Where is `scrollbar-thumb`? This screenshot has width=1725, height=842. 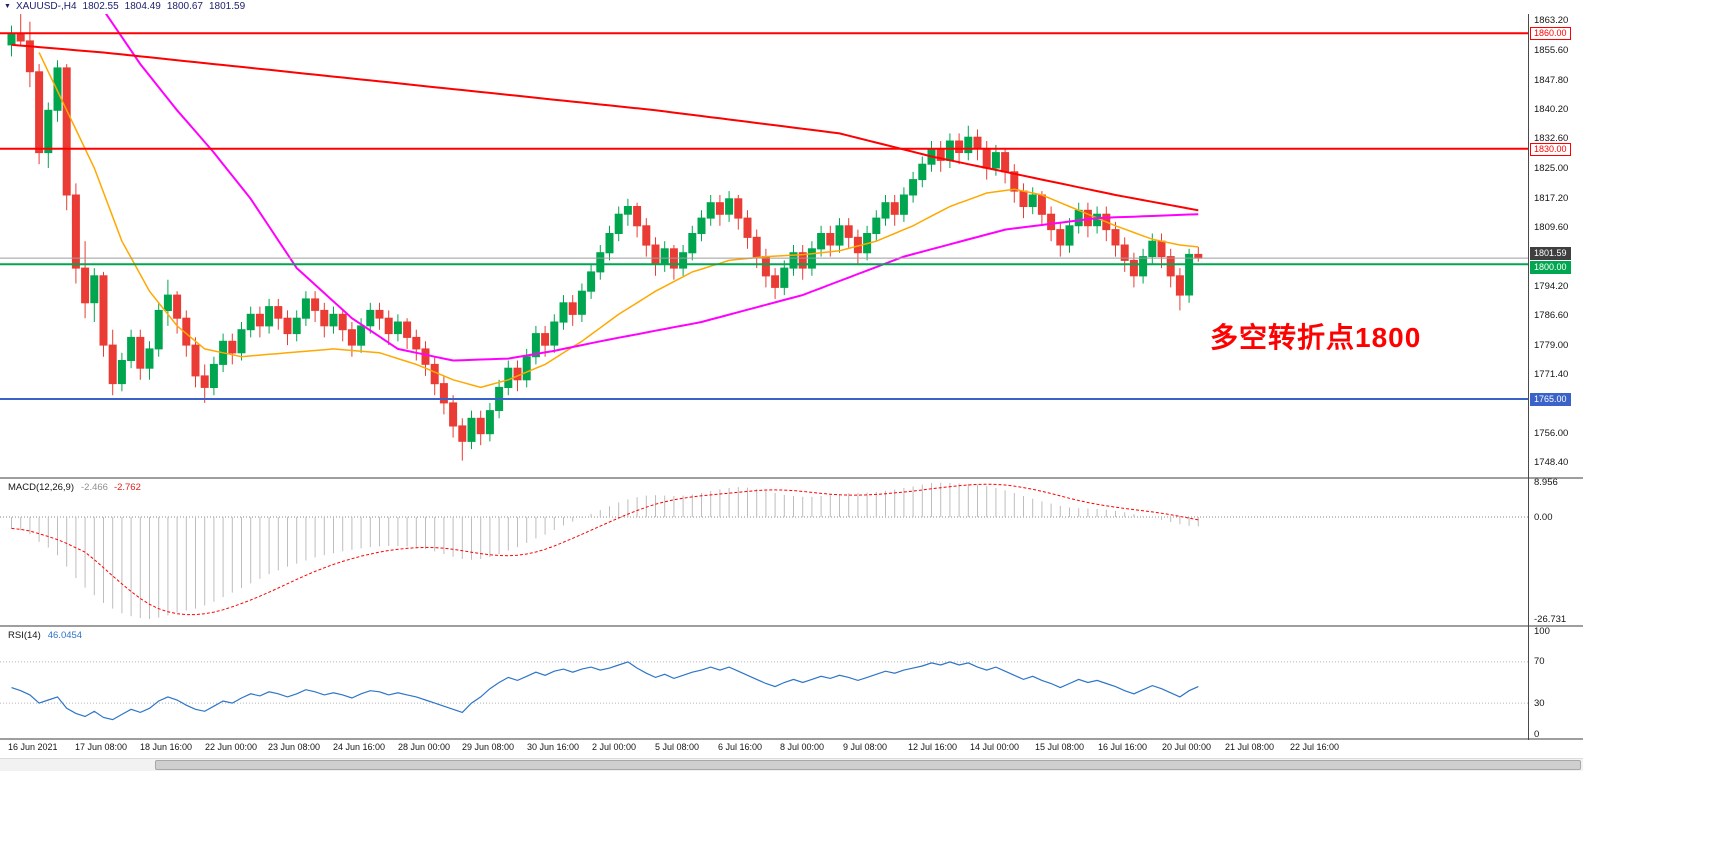
scrollbar-thumb is located at coordinates (868, 765).